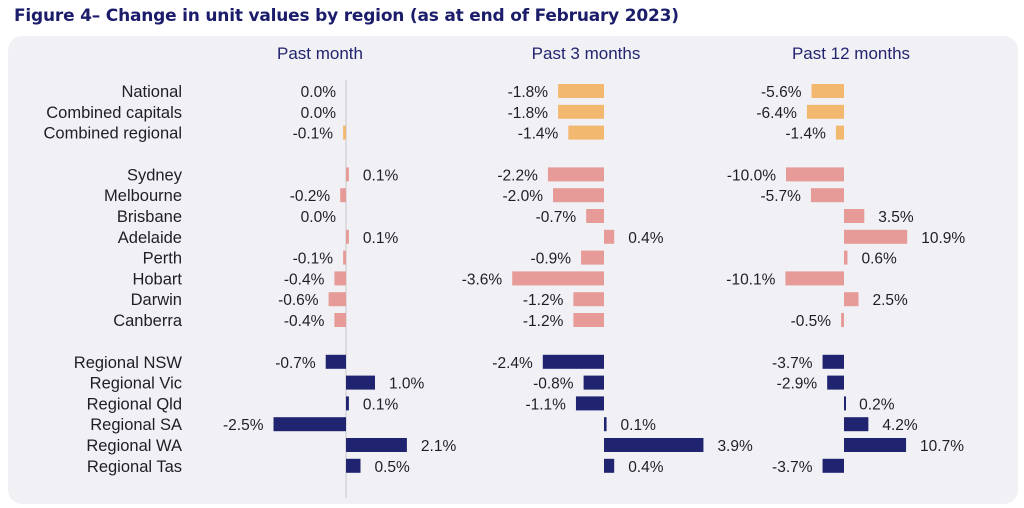 Image resolution: width=1024 pixels, height=508 pixels. What do you see at coordinates (851, 299) in the screenshot?
I see `bar-past-12-months-darwin` at bounding box center [851, 299].